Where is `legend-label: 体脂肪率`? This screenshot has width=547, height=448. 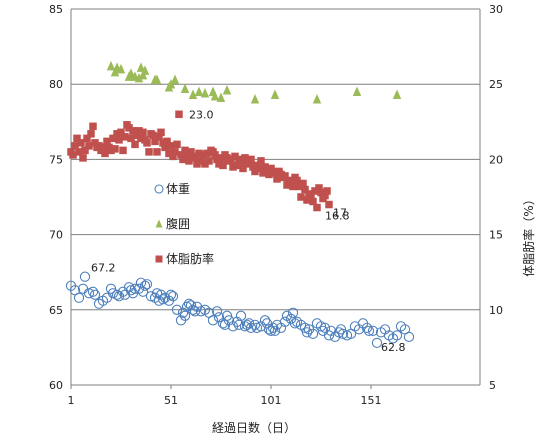 legend-label: 体脂肪率 is located at coordinates (190, 258).